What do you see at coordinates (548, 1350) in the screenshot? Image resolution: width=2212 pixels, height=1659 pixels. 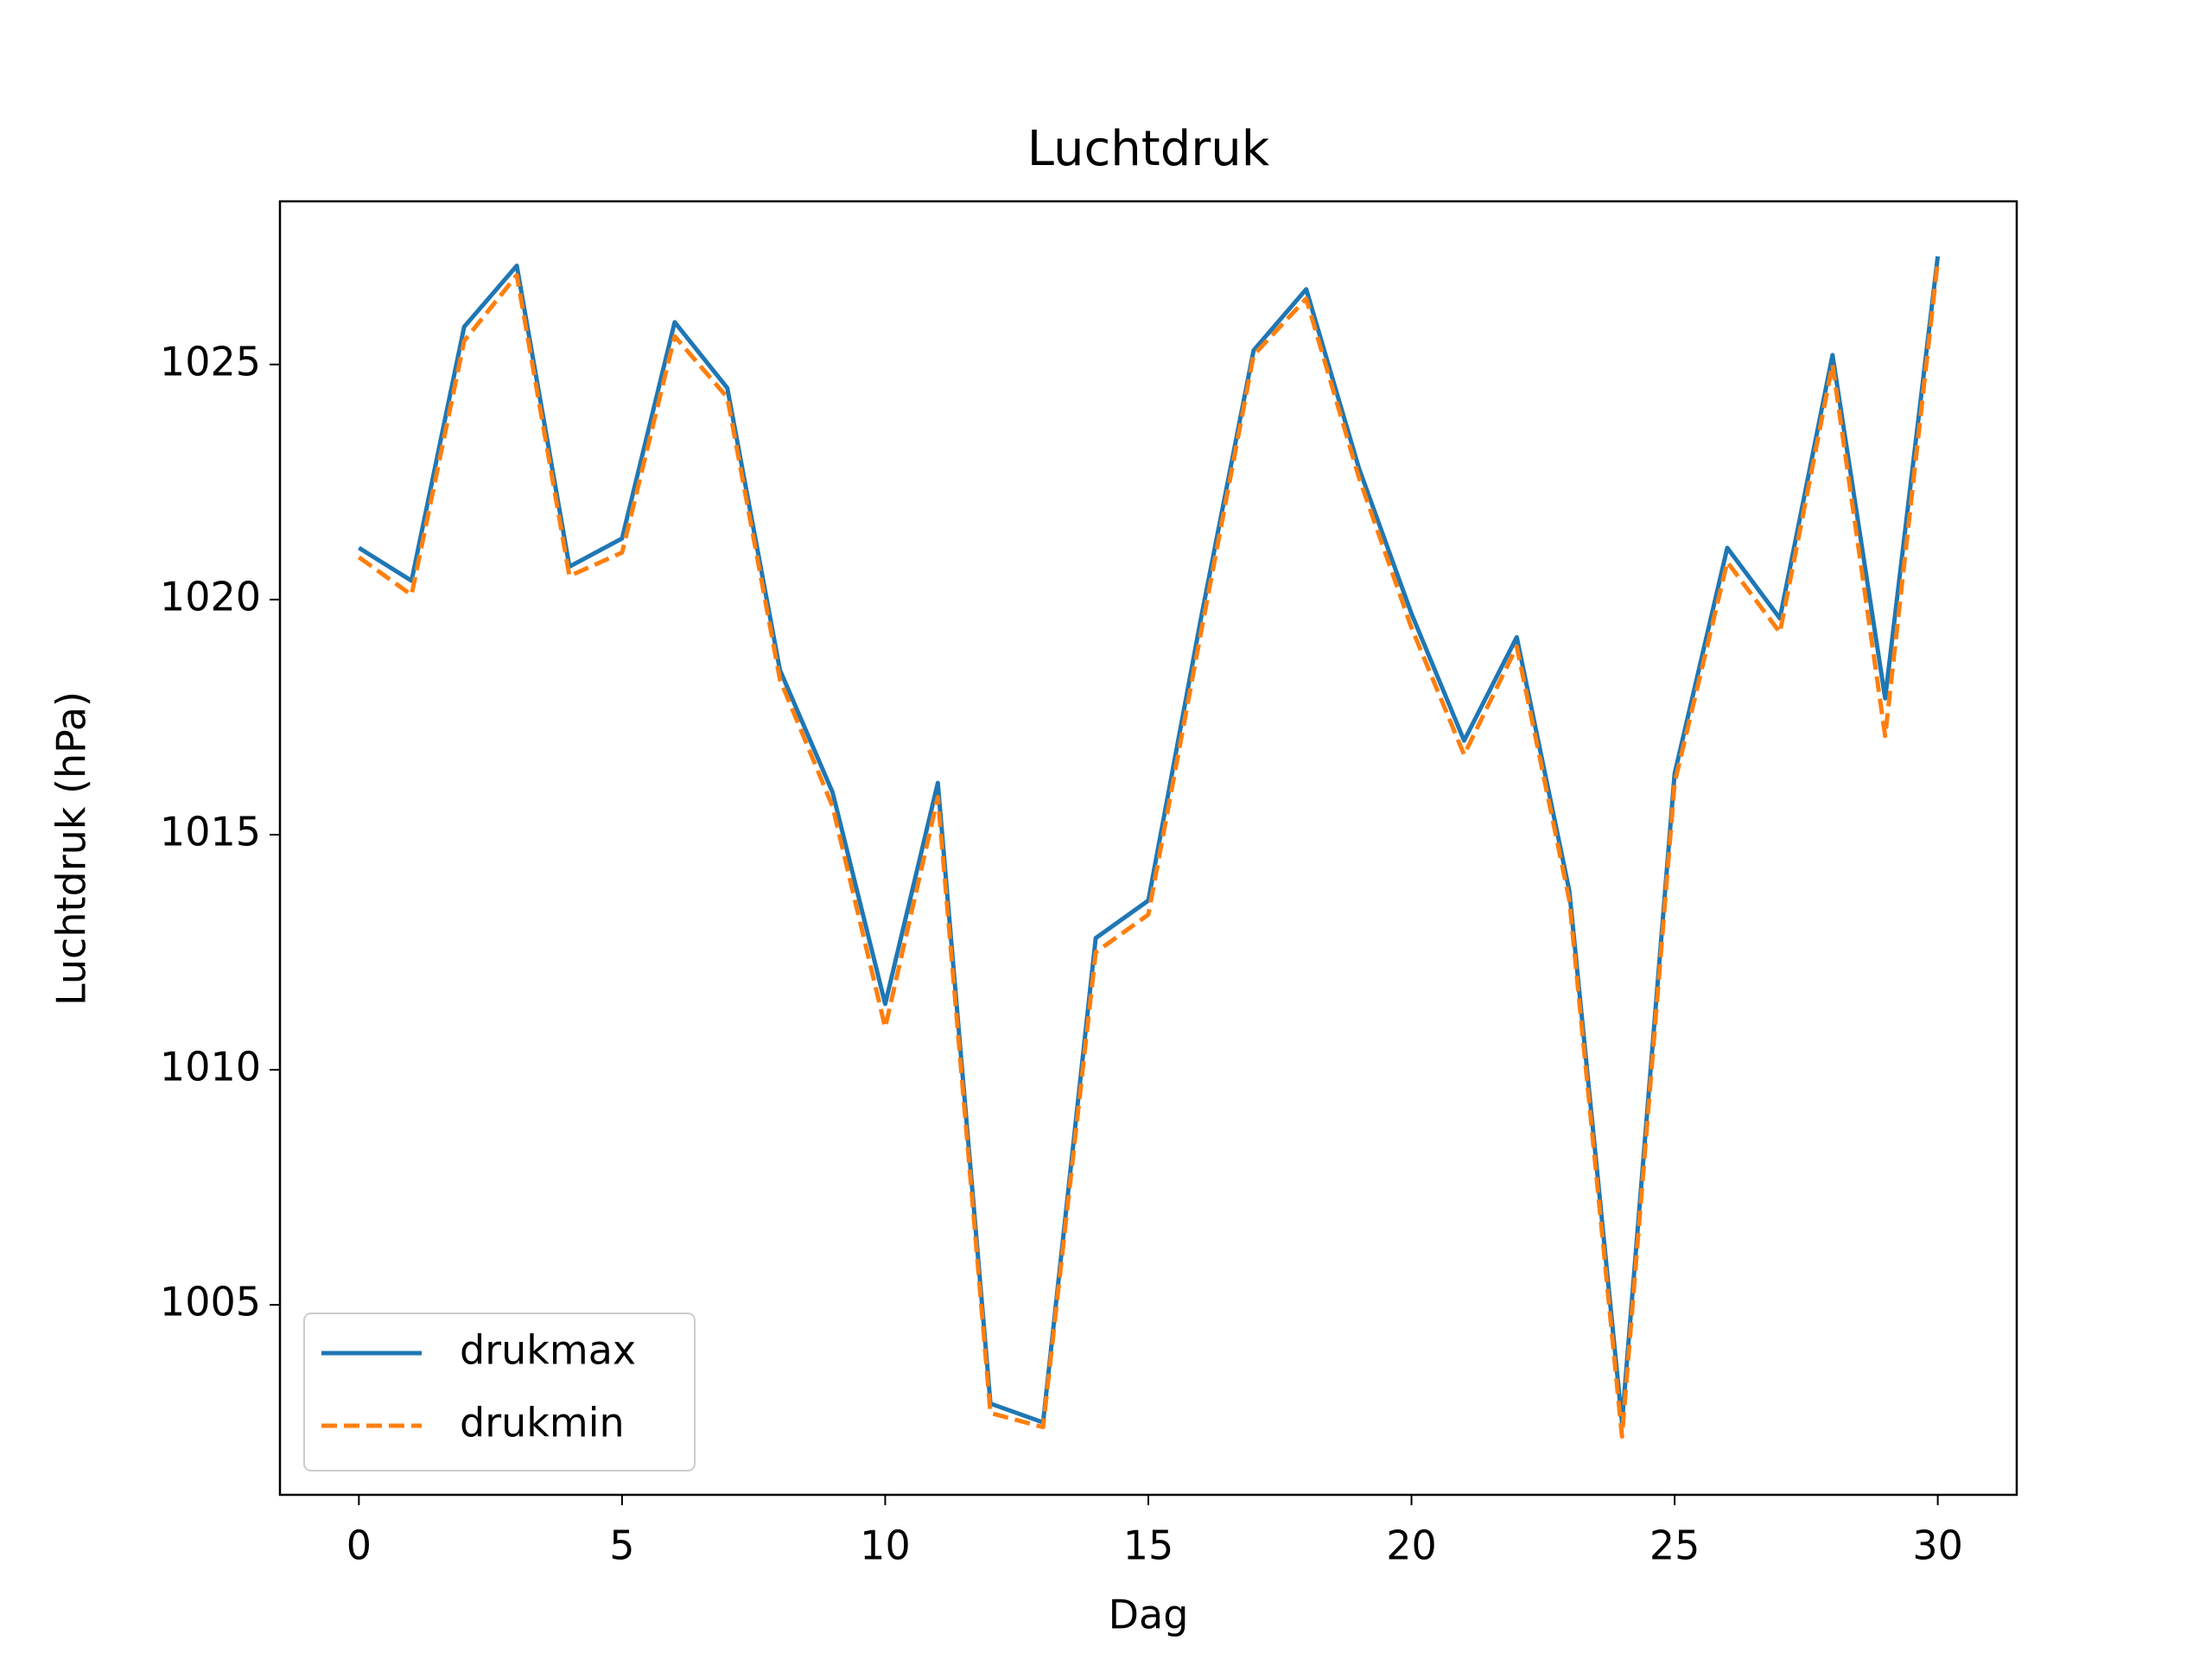 I see `legend-label: drukmax` at bounding box center [548, 1350].